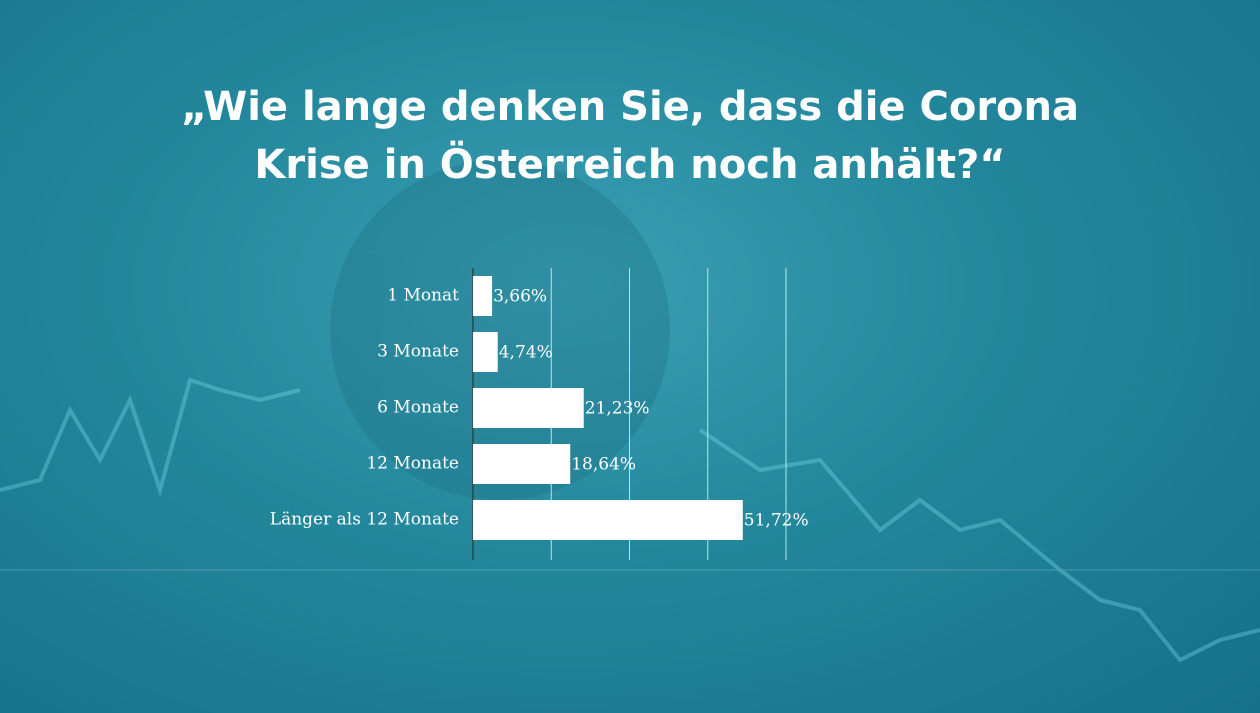  I want to click on value-label: 4,74%, so click(526, 353).